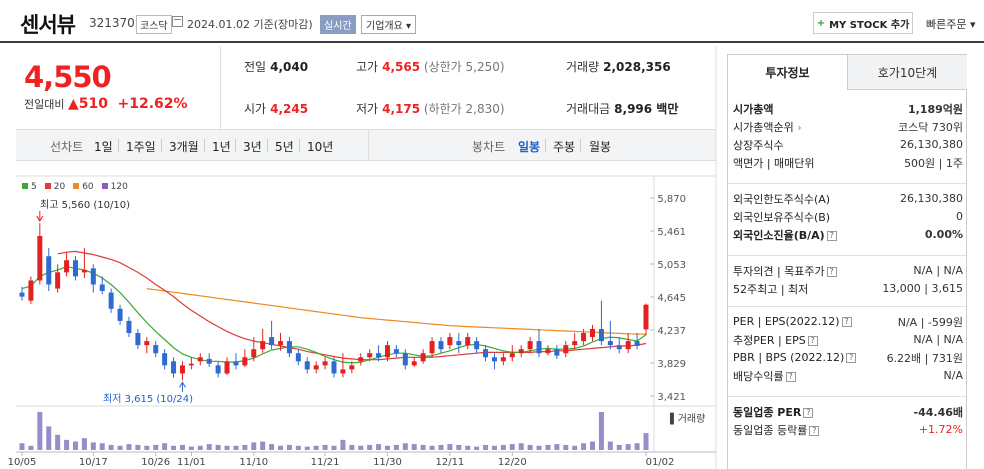 This screenshot has width=984, height=469. What do you see at coordinates (931, 144) in the screenshot?
I see `info-value: 26,130,380` at bounding box center [931, 144].